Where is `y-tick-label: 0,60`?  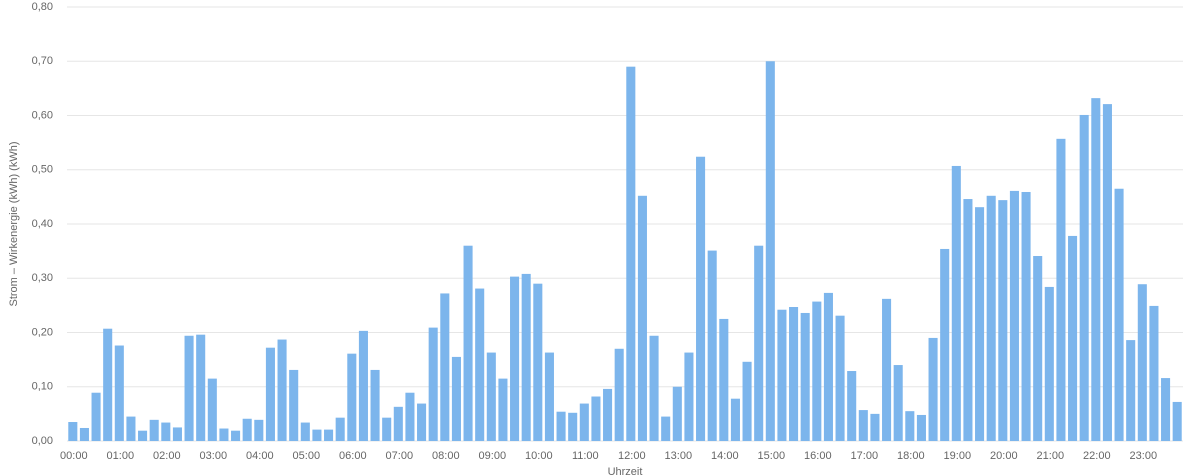
y-tick-label: 0,60 is located at coordinates (42, 115).